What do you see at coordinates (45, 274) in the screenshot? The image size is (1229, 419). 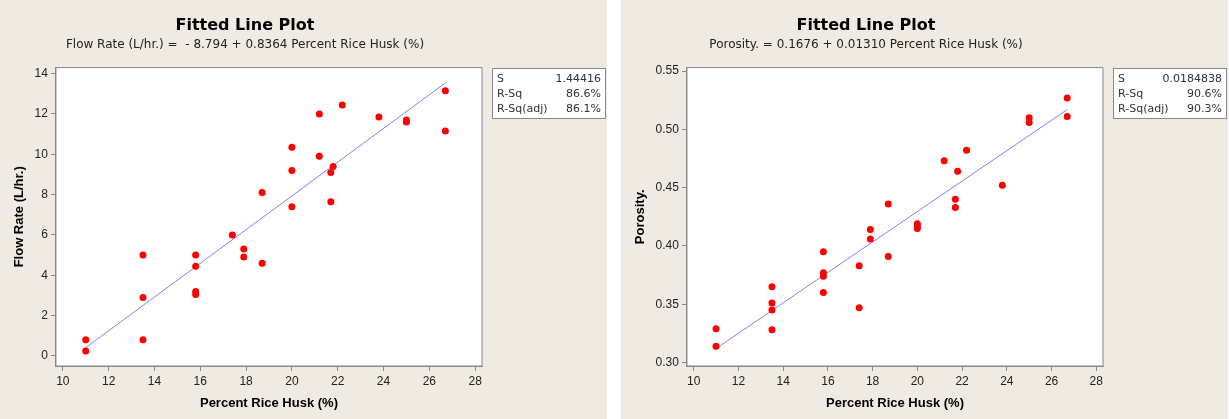 I see `y-tick-label: 4` at bounding box center [45, 274].